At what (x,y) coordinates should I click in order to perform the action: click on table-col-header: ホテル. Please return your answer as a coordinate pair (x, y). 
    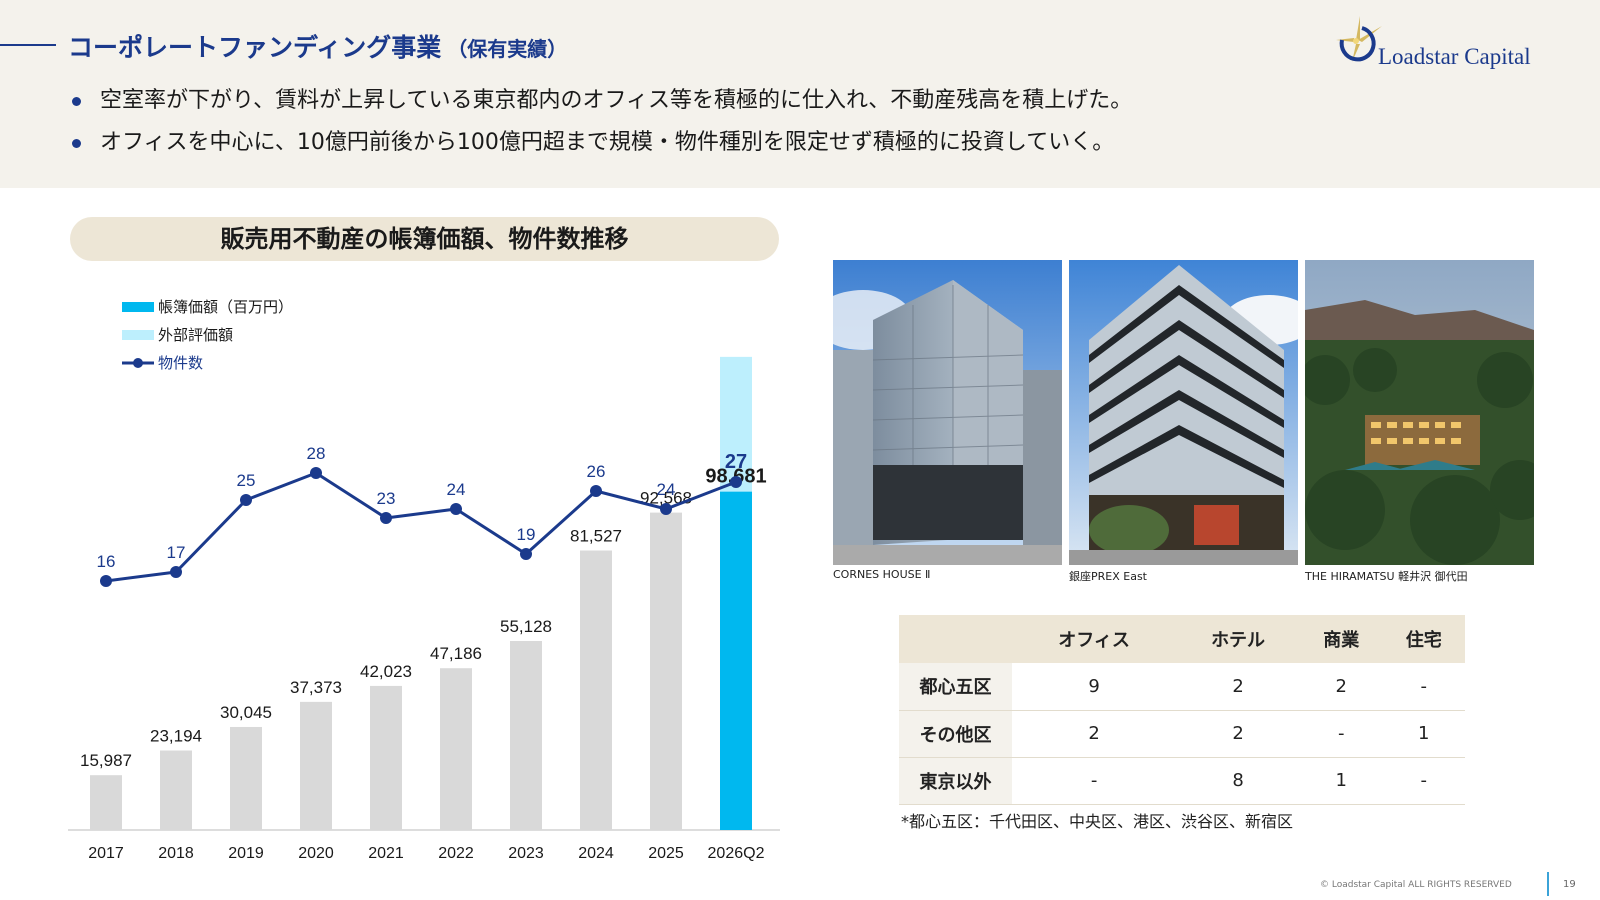
    Looking at the image, I should click on (1238, 639).